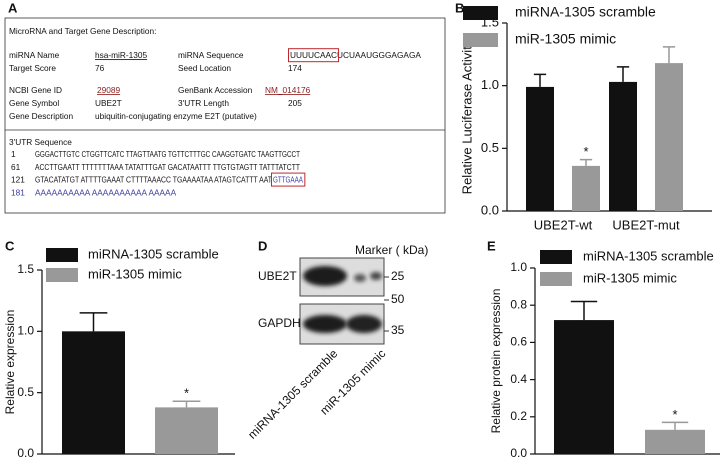  What do you see at coordinates (518, 379) in the screenshot?
I see `y-tick-label: 0.4` at bounding box center [518, 379].